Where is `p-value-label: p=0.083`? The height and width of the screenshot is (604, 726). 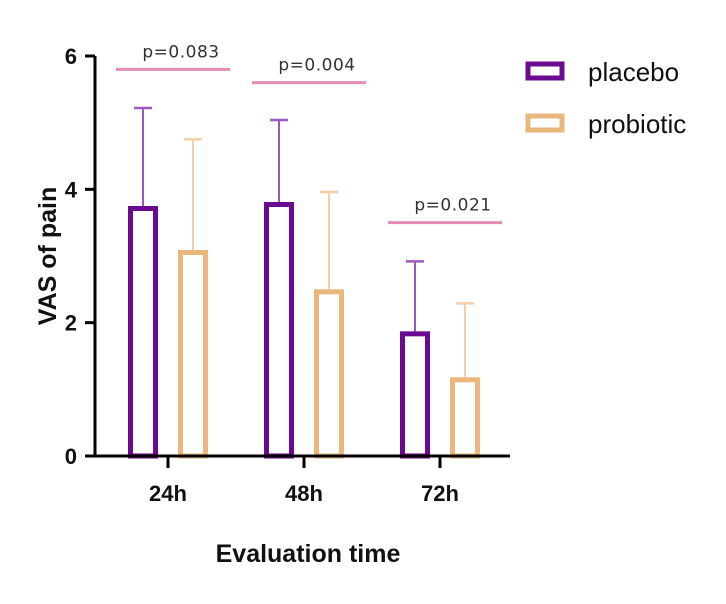 p-value-label: p=0.083 is located at coordinates (180, 52).